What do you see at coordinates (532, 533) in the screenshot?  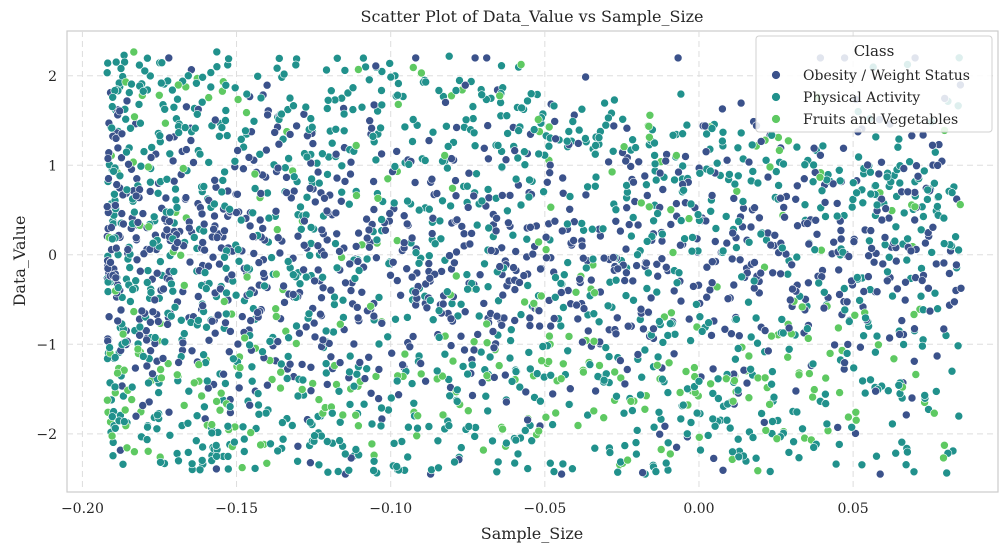 I see `x-axis-label: Sample_Size` at bounding box center [532, 533].